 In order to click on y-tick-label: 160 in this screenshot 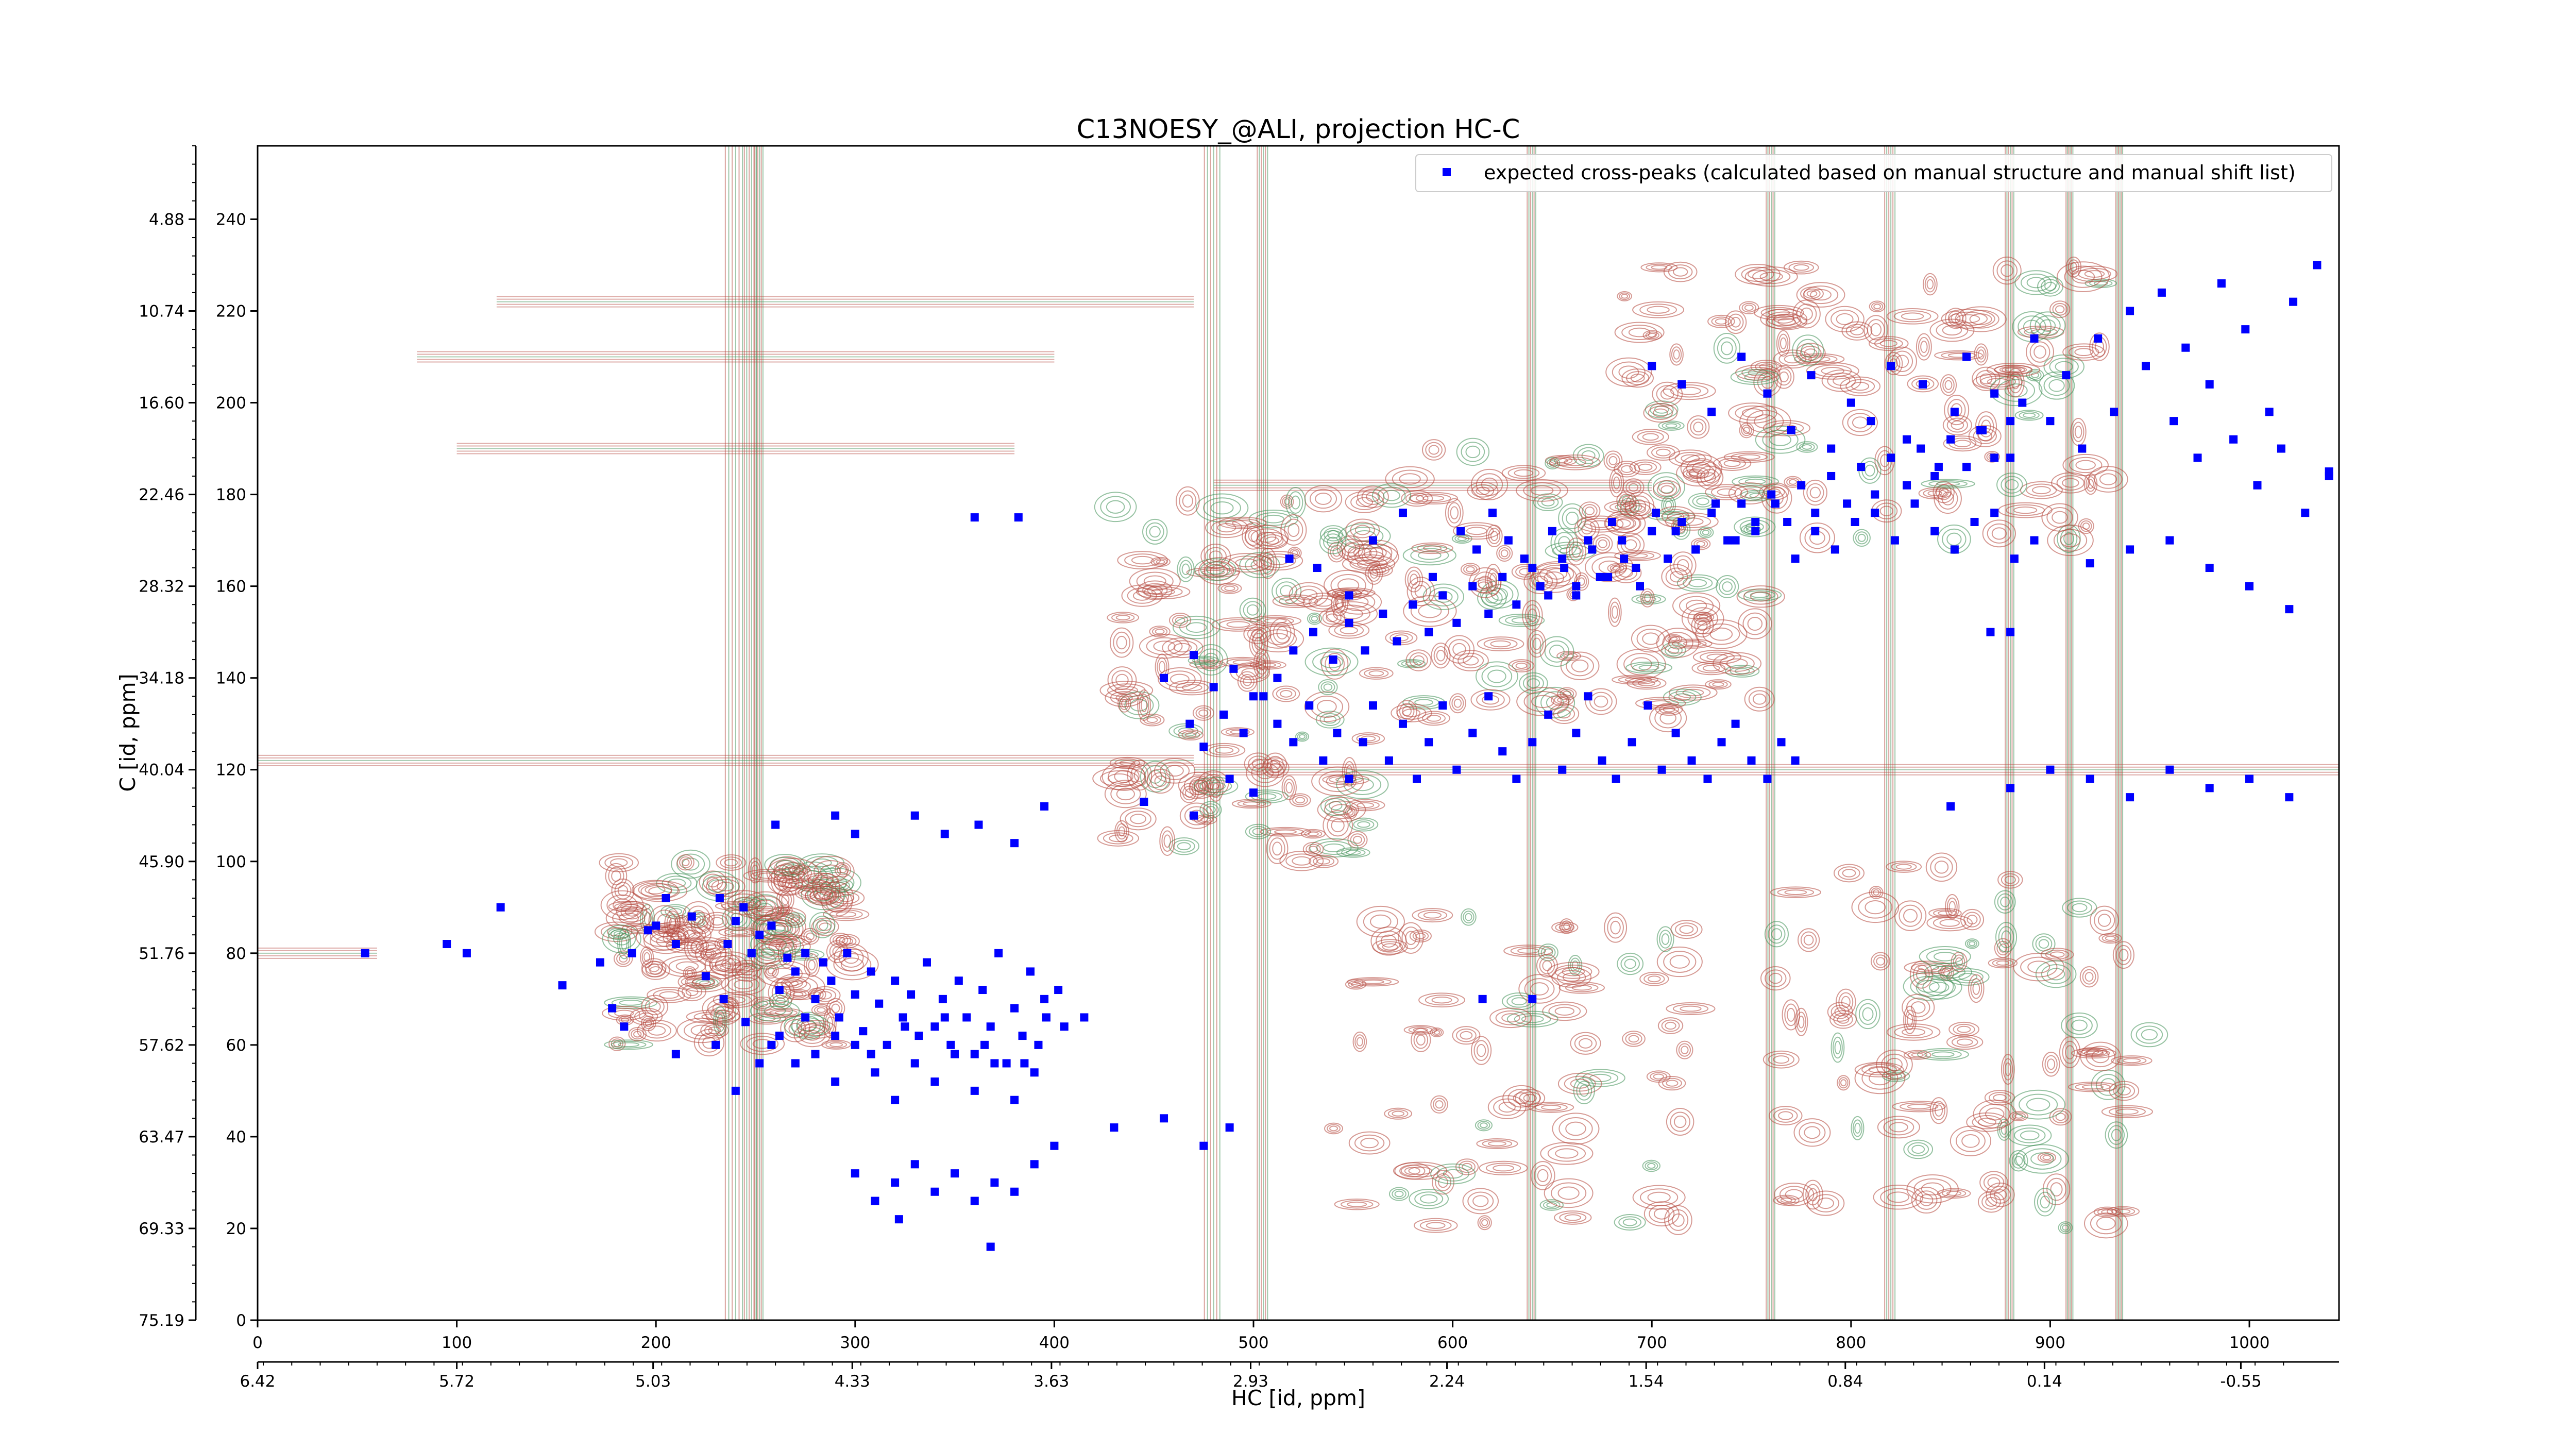, I will do `click(231, 587)`.